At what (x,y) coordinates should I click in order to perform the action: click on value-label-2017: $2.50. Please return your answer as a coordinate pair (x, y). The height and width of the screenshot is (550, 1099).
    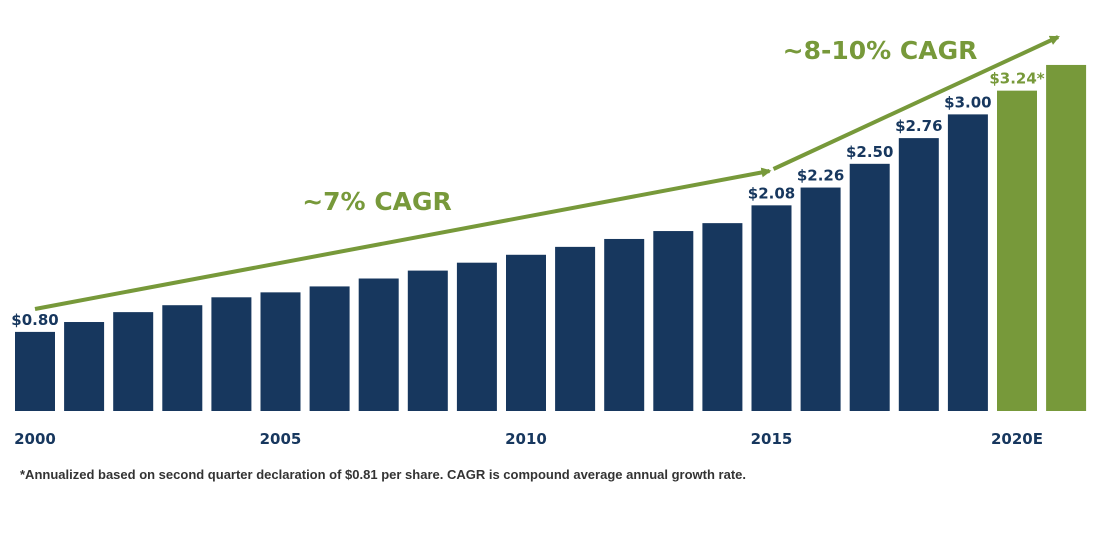
    Looking at the image, I should click on (869, 152).